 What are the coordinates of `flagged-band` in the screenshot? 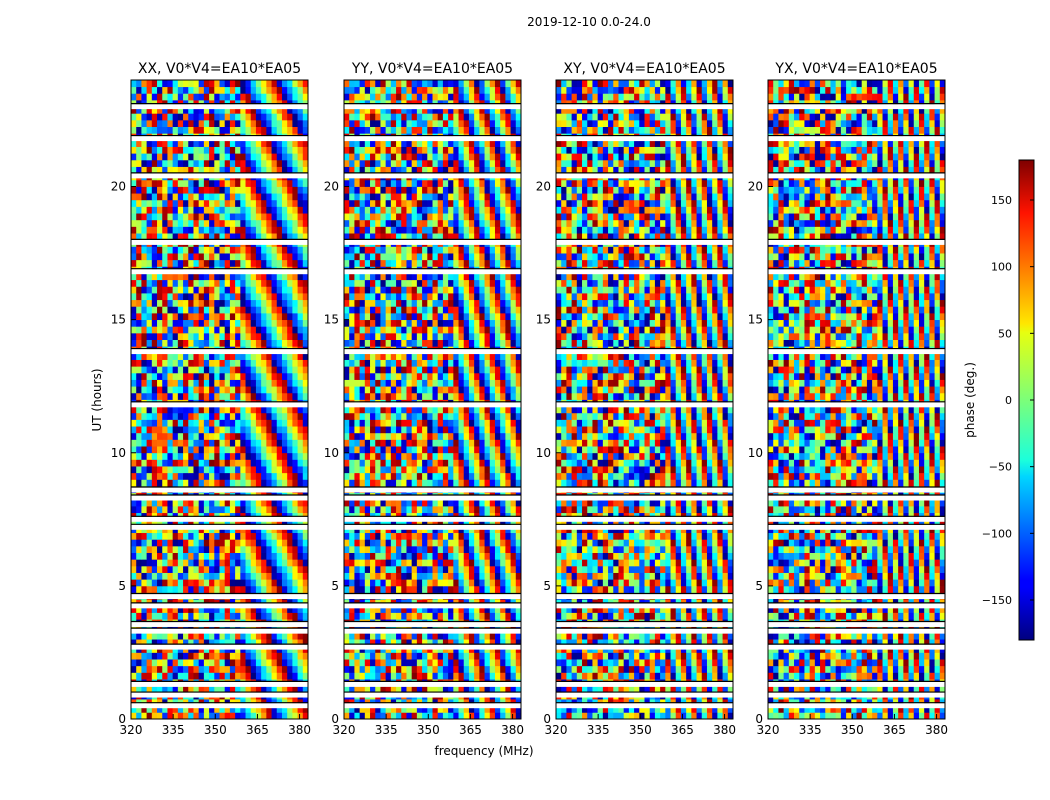 It's located at (219, 527).